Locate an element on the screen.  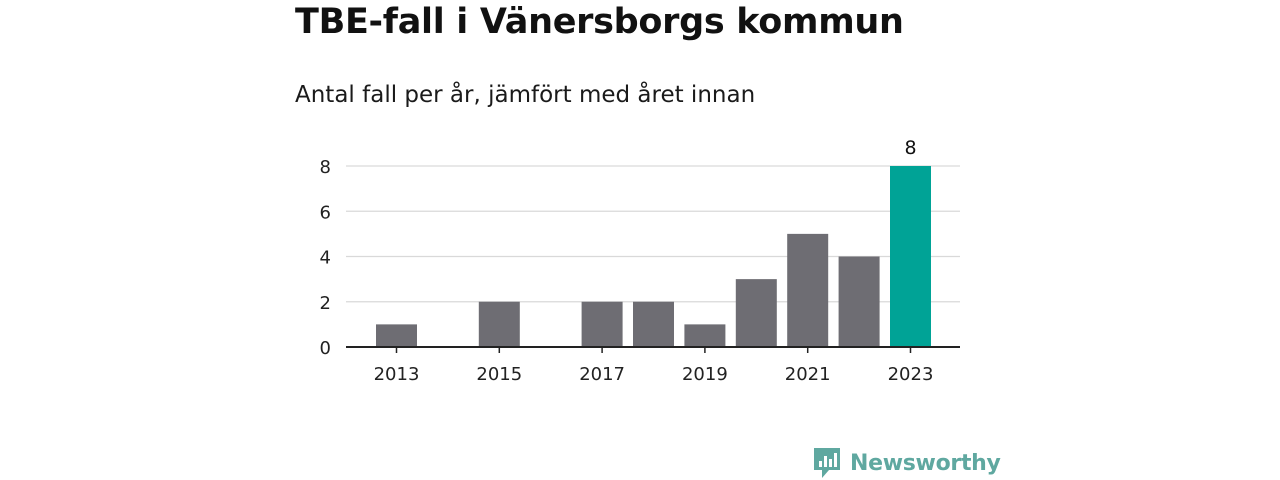
data-label: 8 is located at coordinates (910, 148).